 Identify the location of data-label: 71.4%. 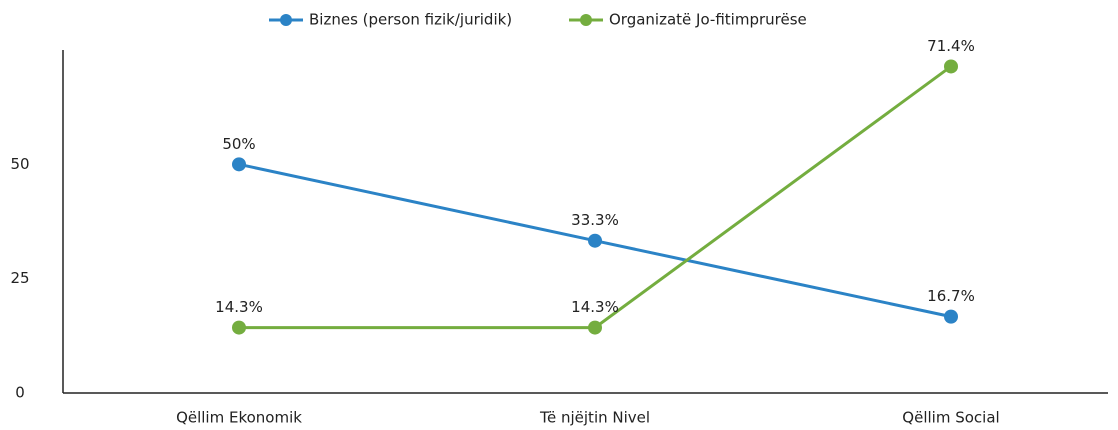
(951, 46).